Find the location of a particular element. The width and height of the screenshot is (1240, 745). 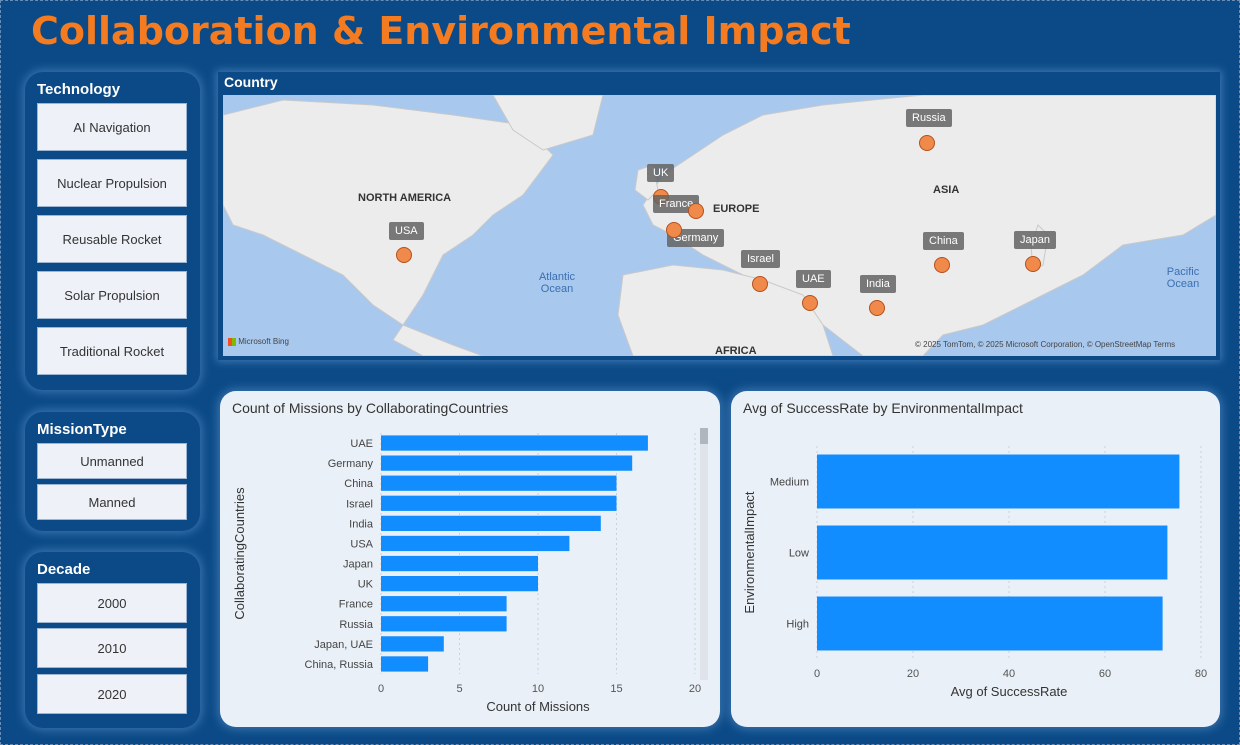

ocean-label: Atlantic Ocean is located at coordinates (557, 283).